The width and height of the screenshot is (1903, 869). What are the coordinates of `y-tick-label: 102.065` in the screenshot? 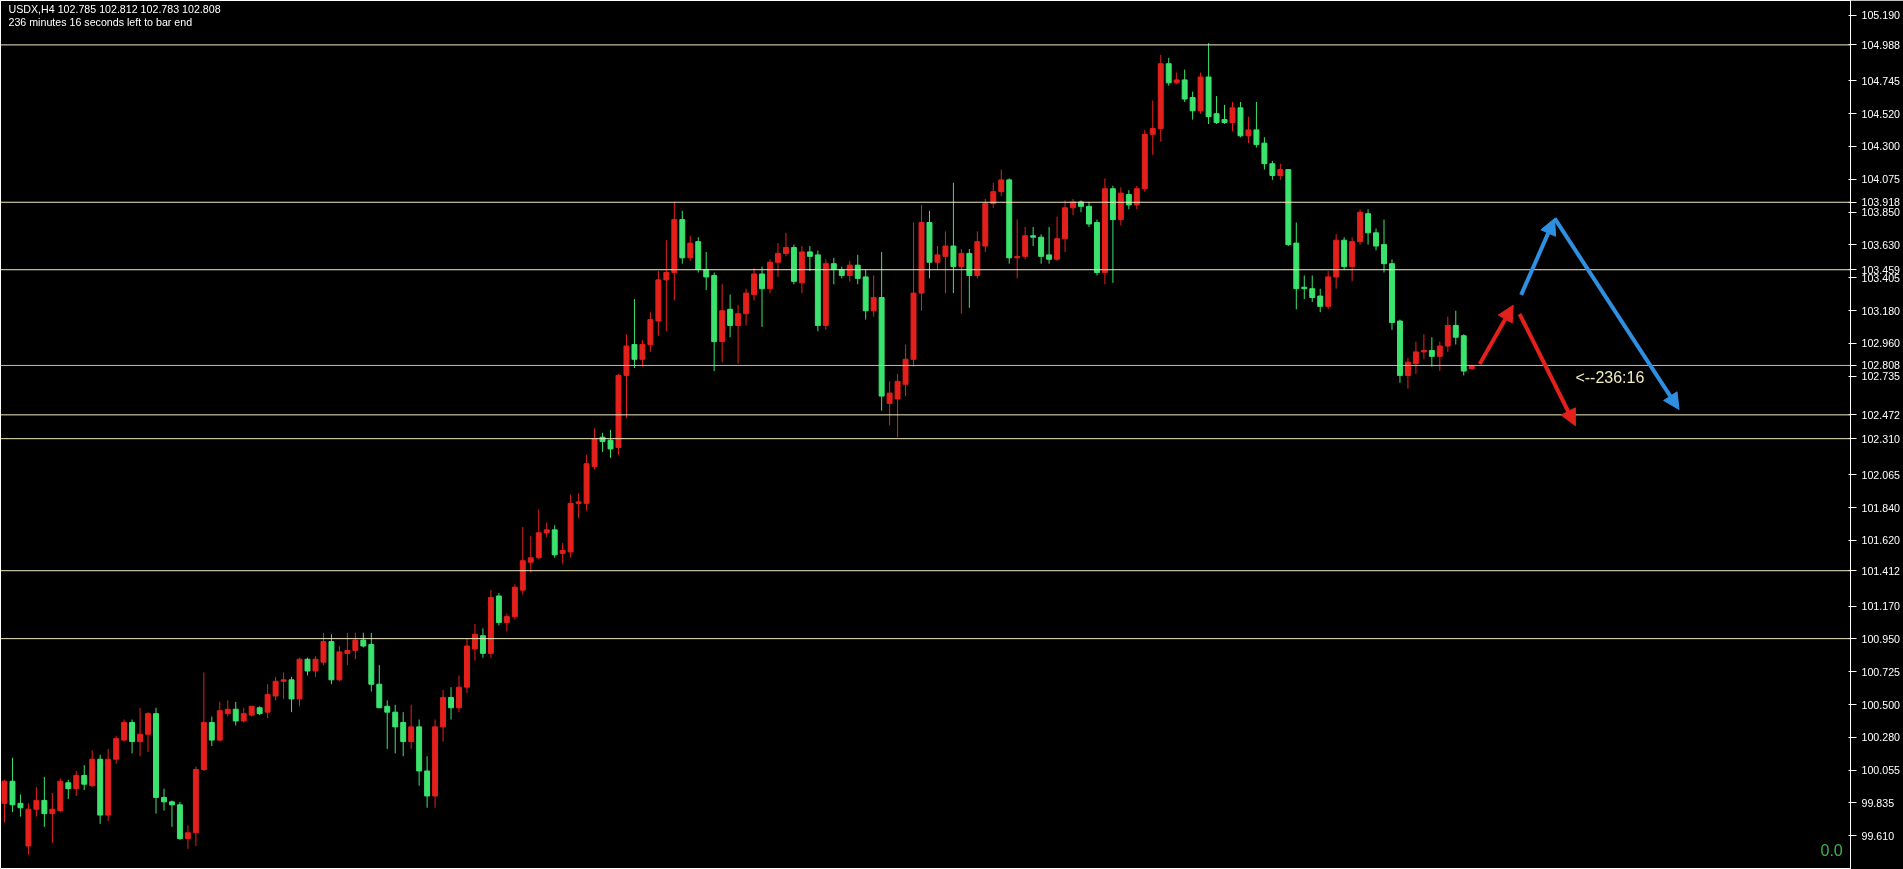 It's located at (1881, 474).